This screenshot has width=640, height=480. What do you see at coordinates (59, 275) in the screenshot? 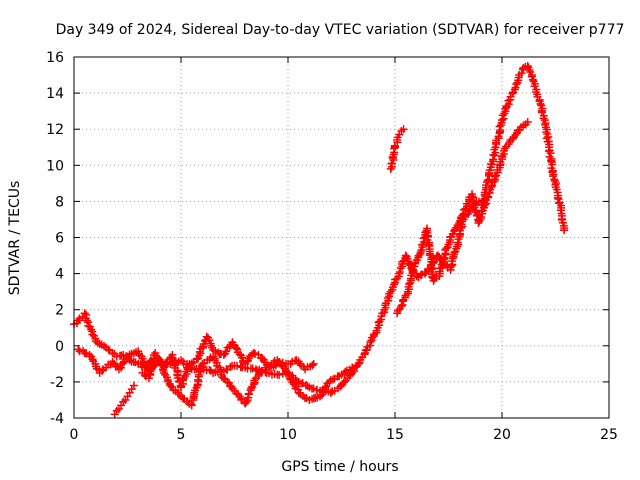
I see `y-tick-label: 4` at bounding box center [59, 275].